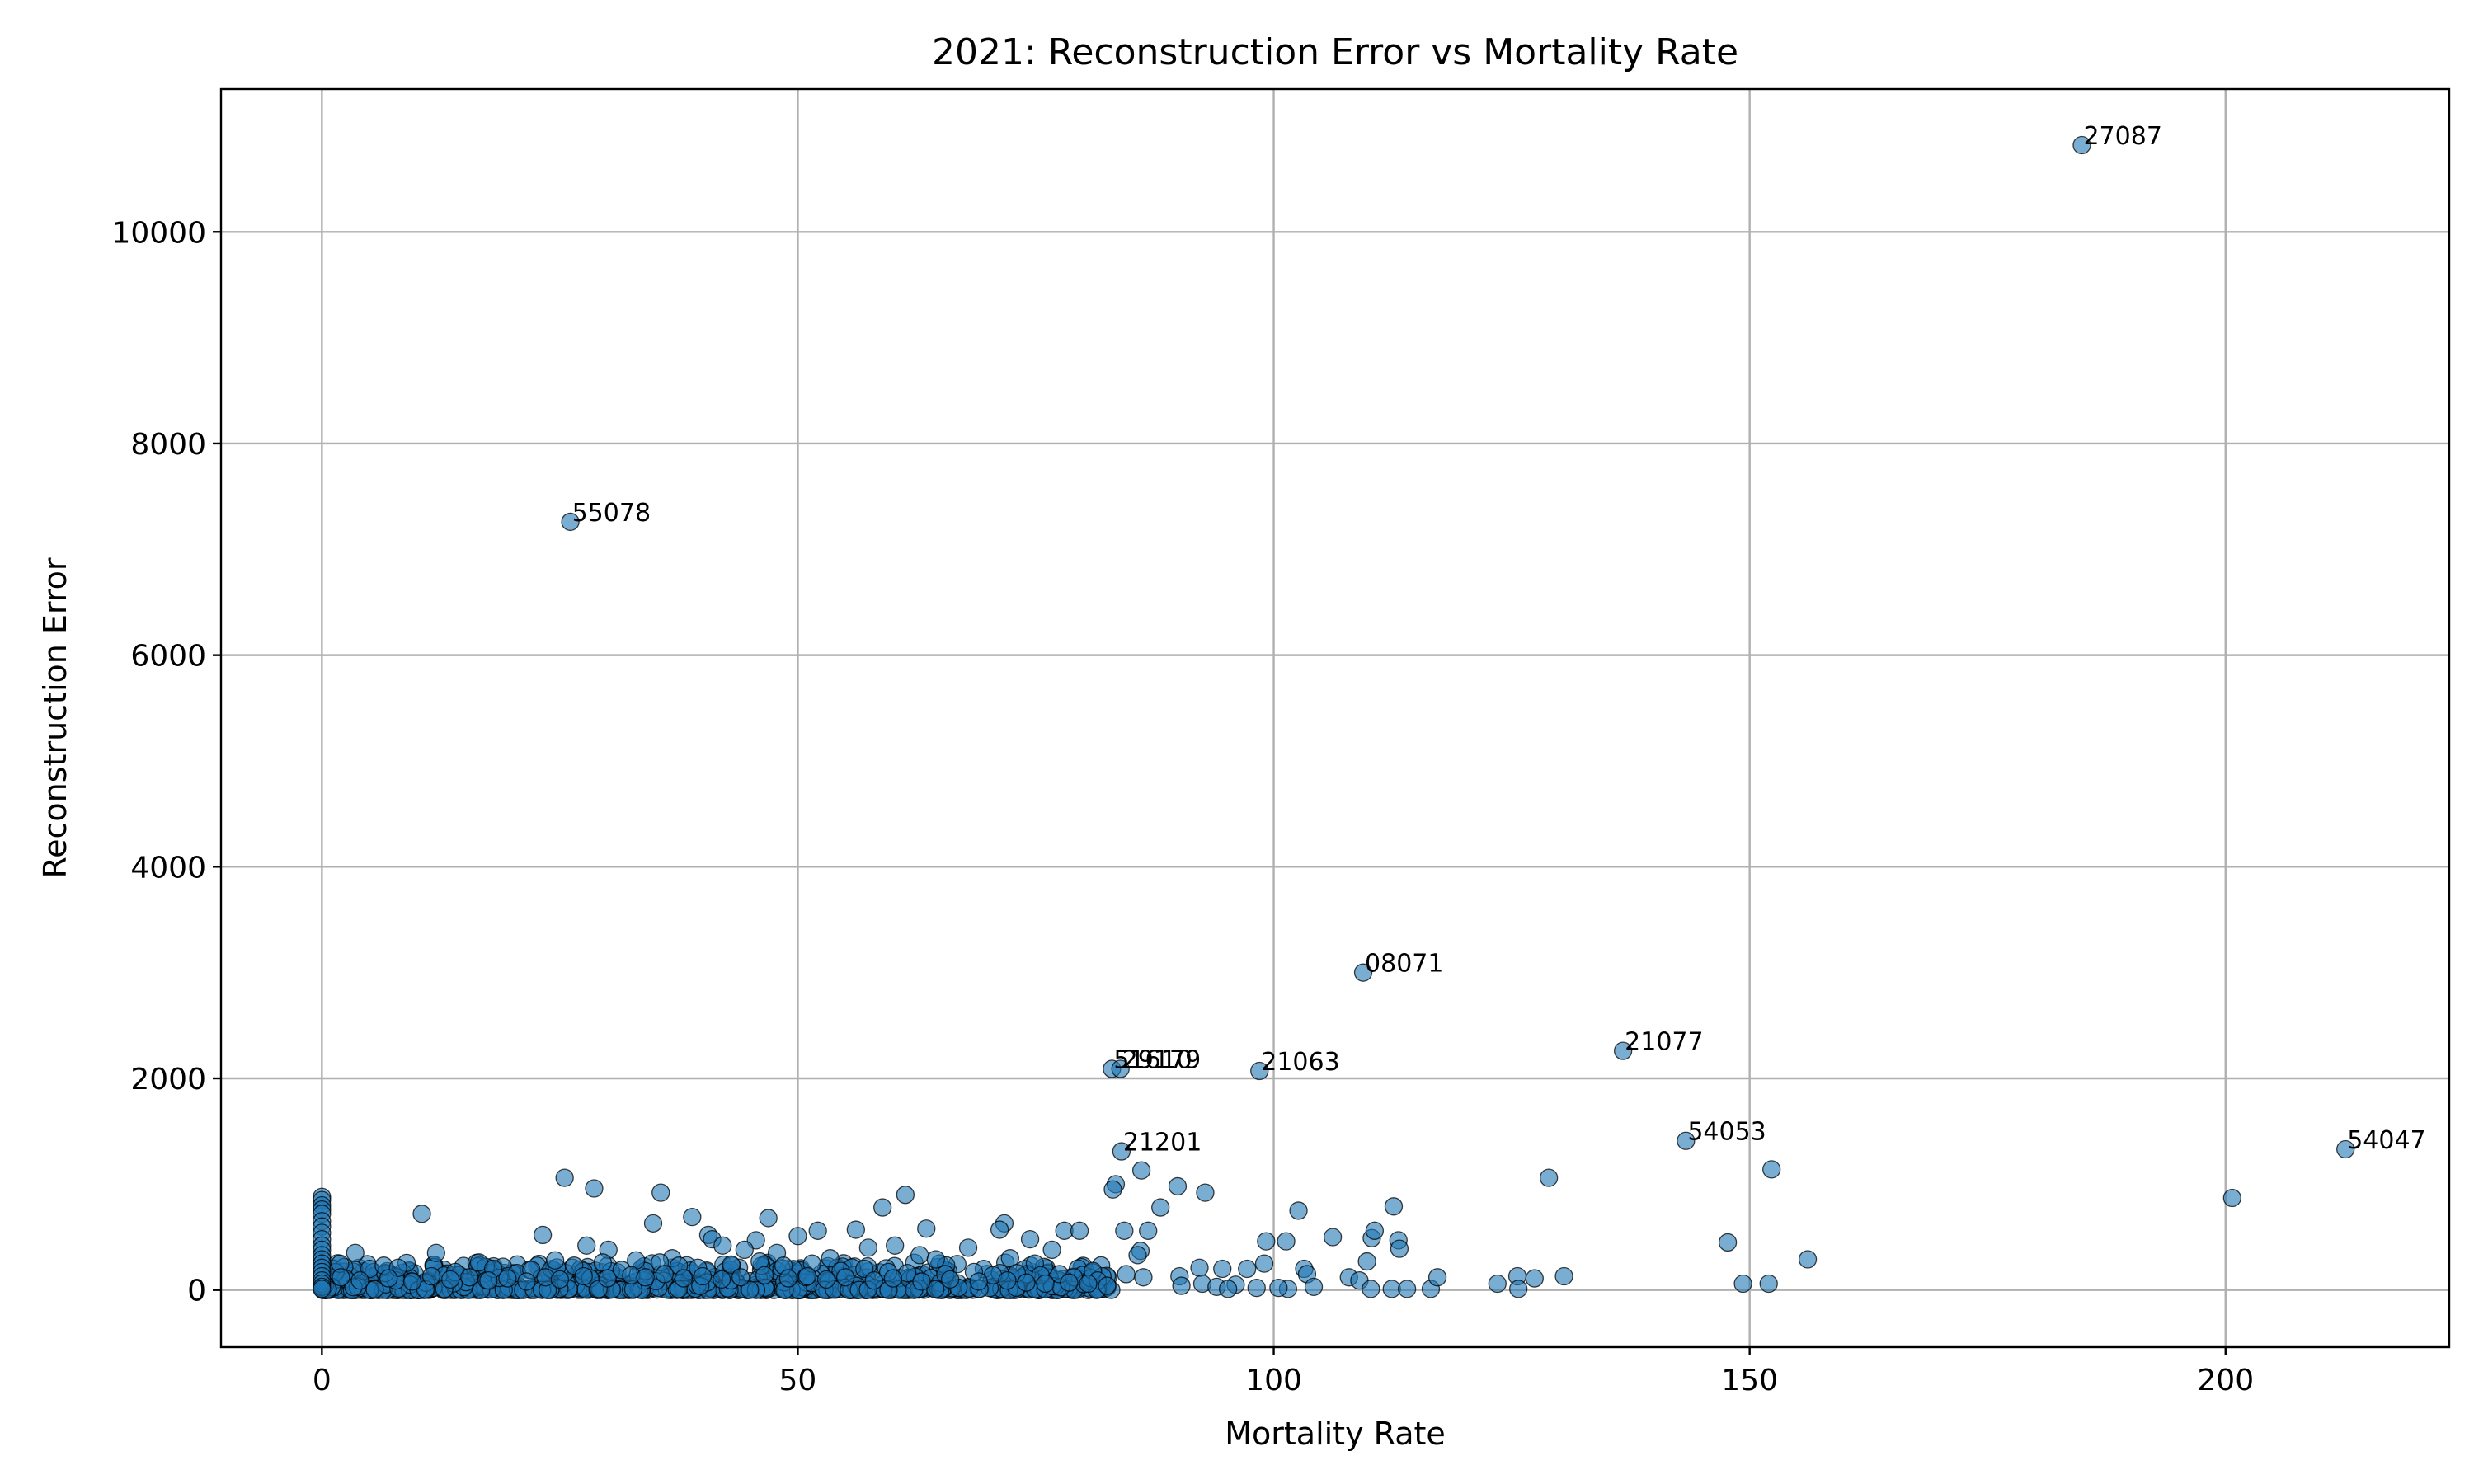 This screenshot has height=1484, width=2474. What do you see at coordinates (1162, 1143) in the screenshot?
I see `point-label: 21201` at bounding box center [1162, 1143].